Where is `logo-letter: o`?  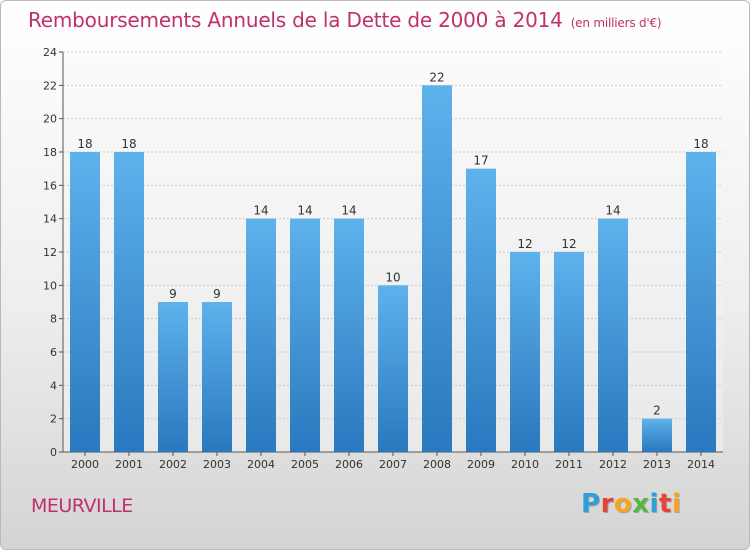 logo-letter: o is located at coordinates (623, 504).